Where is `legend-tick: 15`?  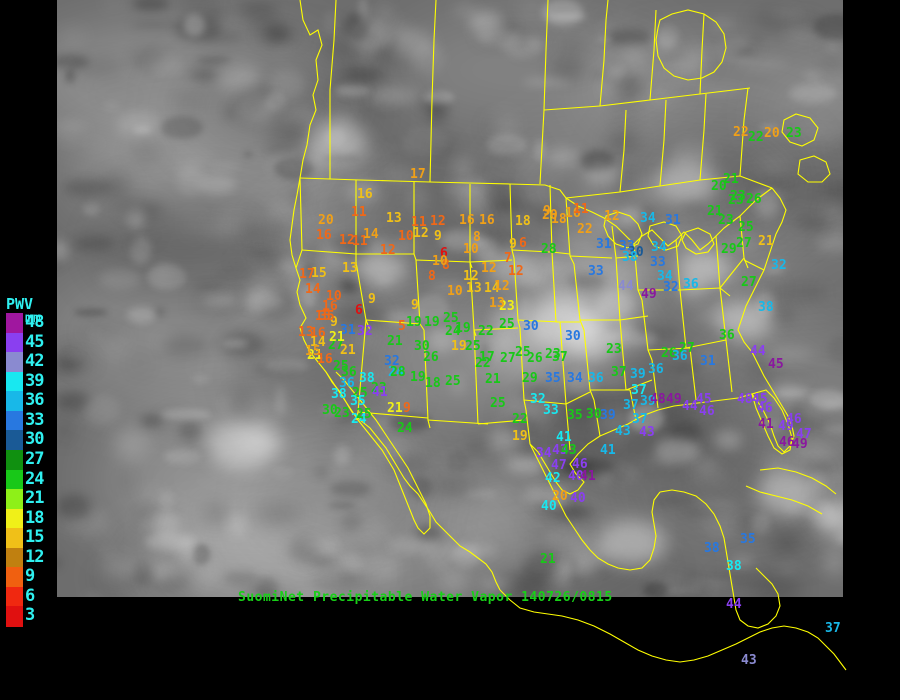
legend-tick: 15 is located at coordinates (35, 537).